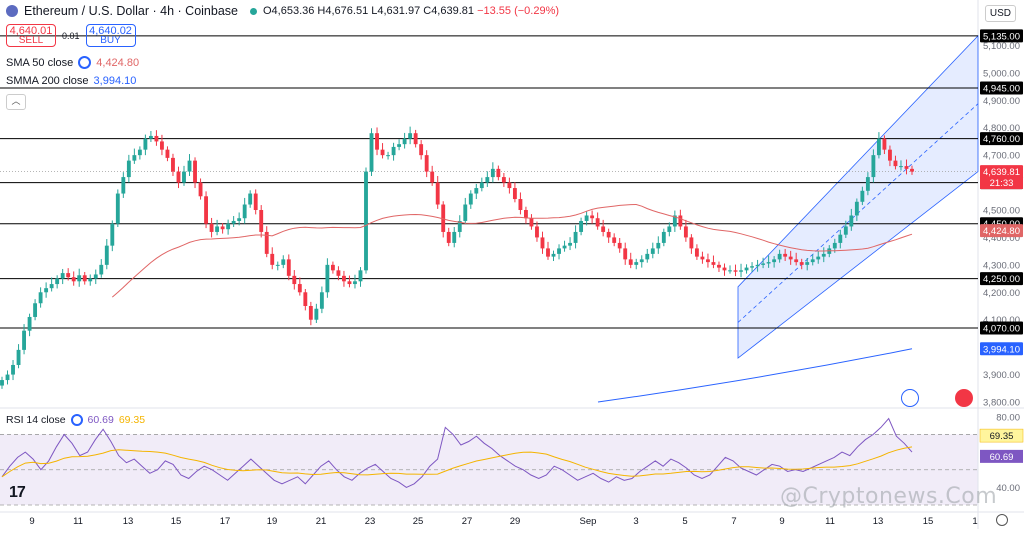  I want to click on time-tick-label: 21, so click(321, 521).